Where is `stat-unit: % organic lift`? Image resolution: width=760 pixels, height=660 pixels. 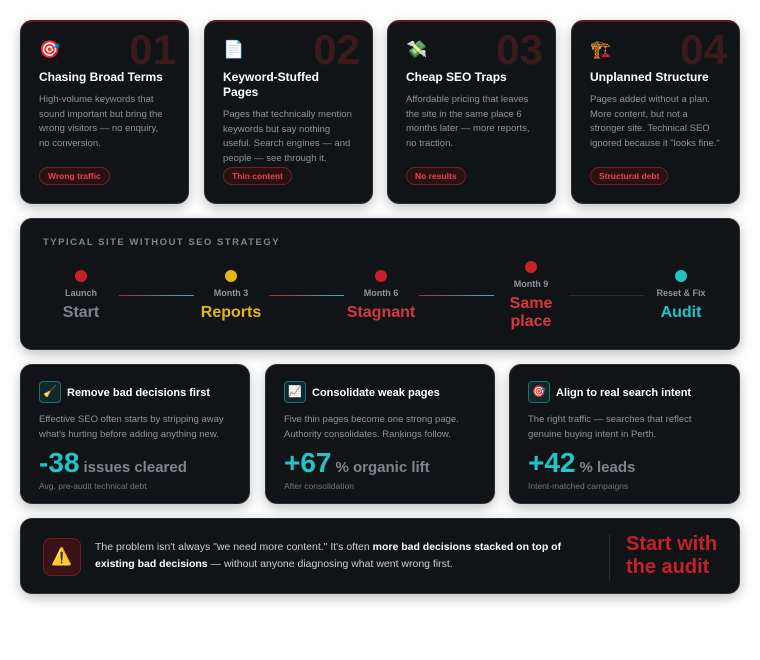 stat-unit: % organic lift is located at coordinates (382, 467).